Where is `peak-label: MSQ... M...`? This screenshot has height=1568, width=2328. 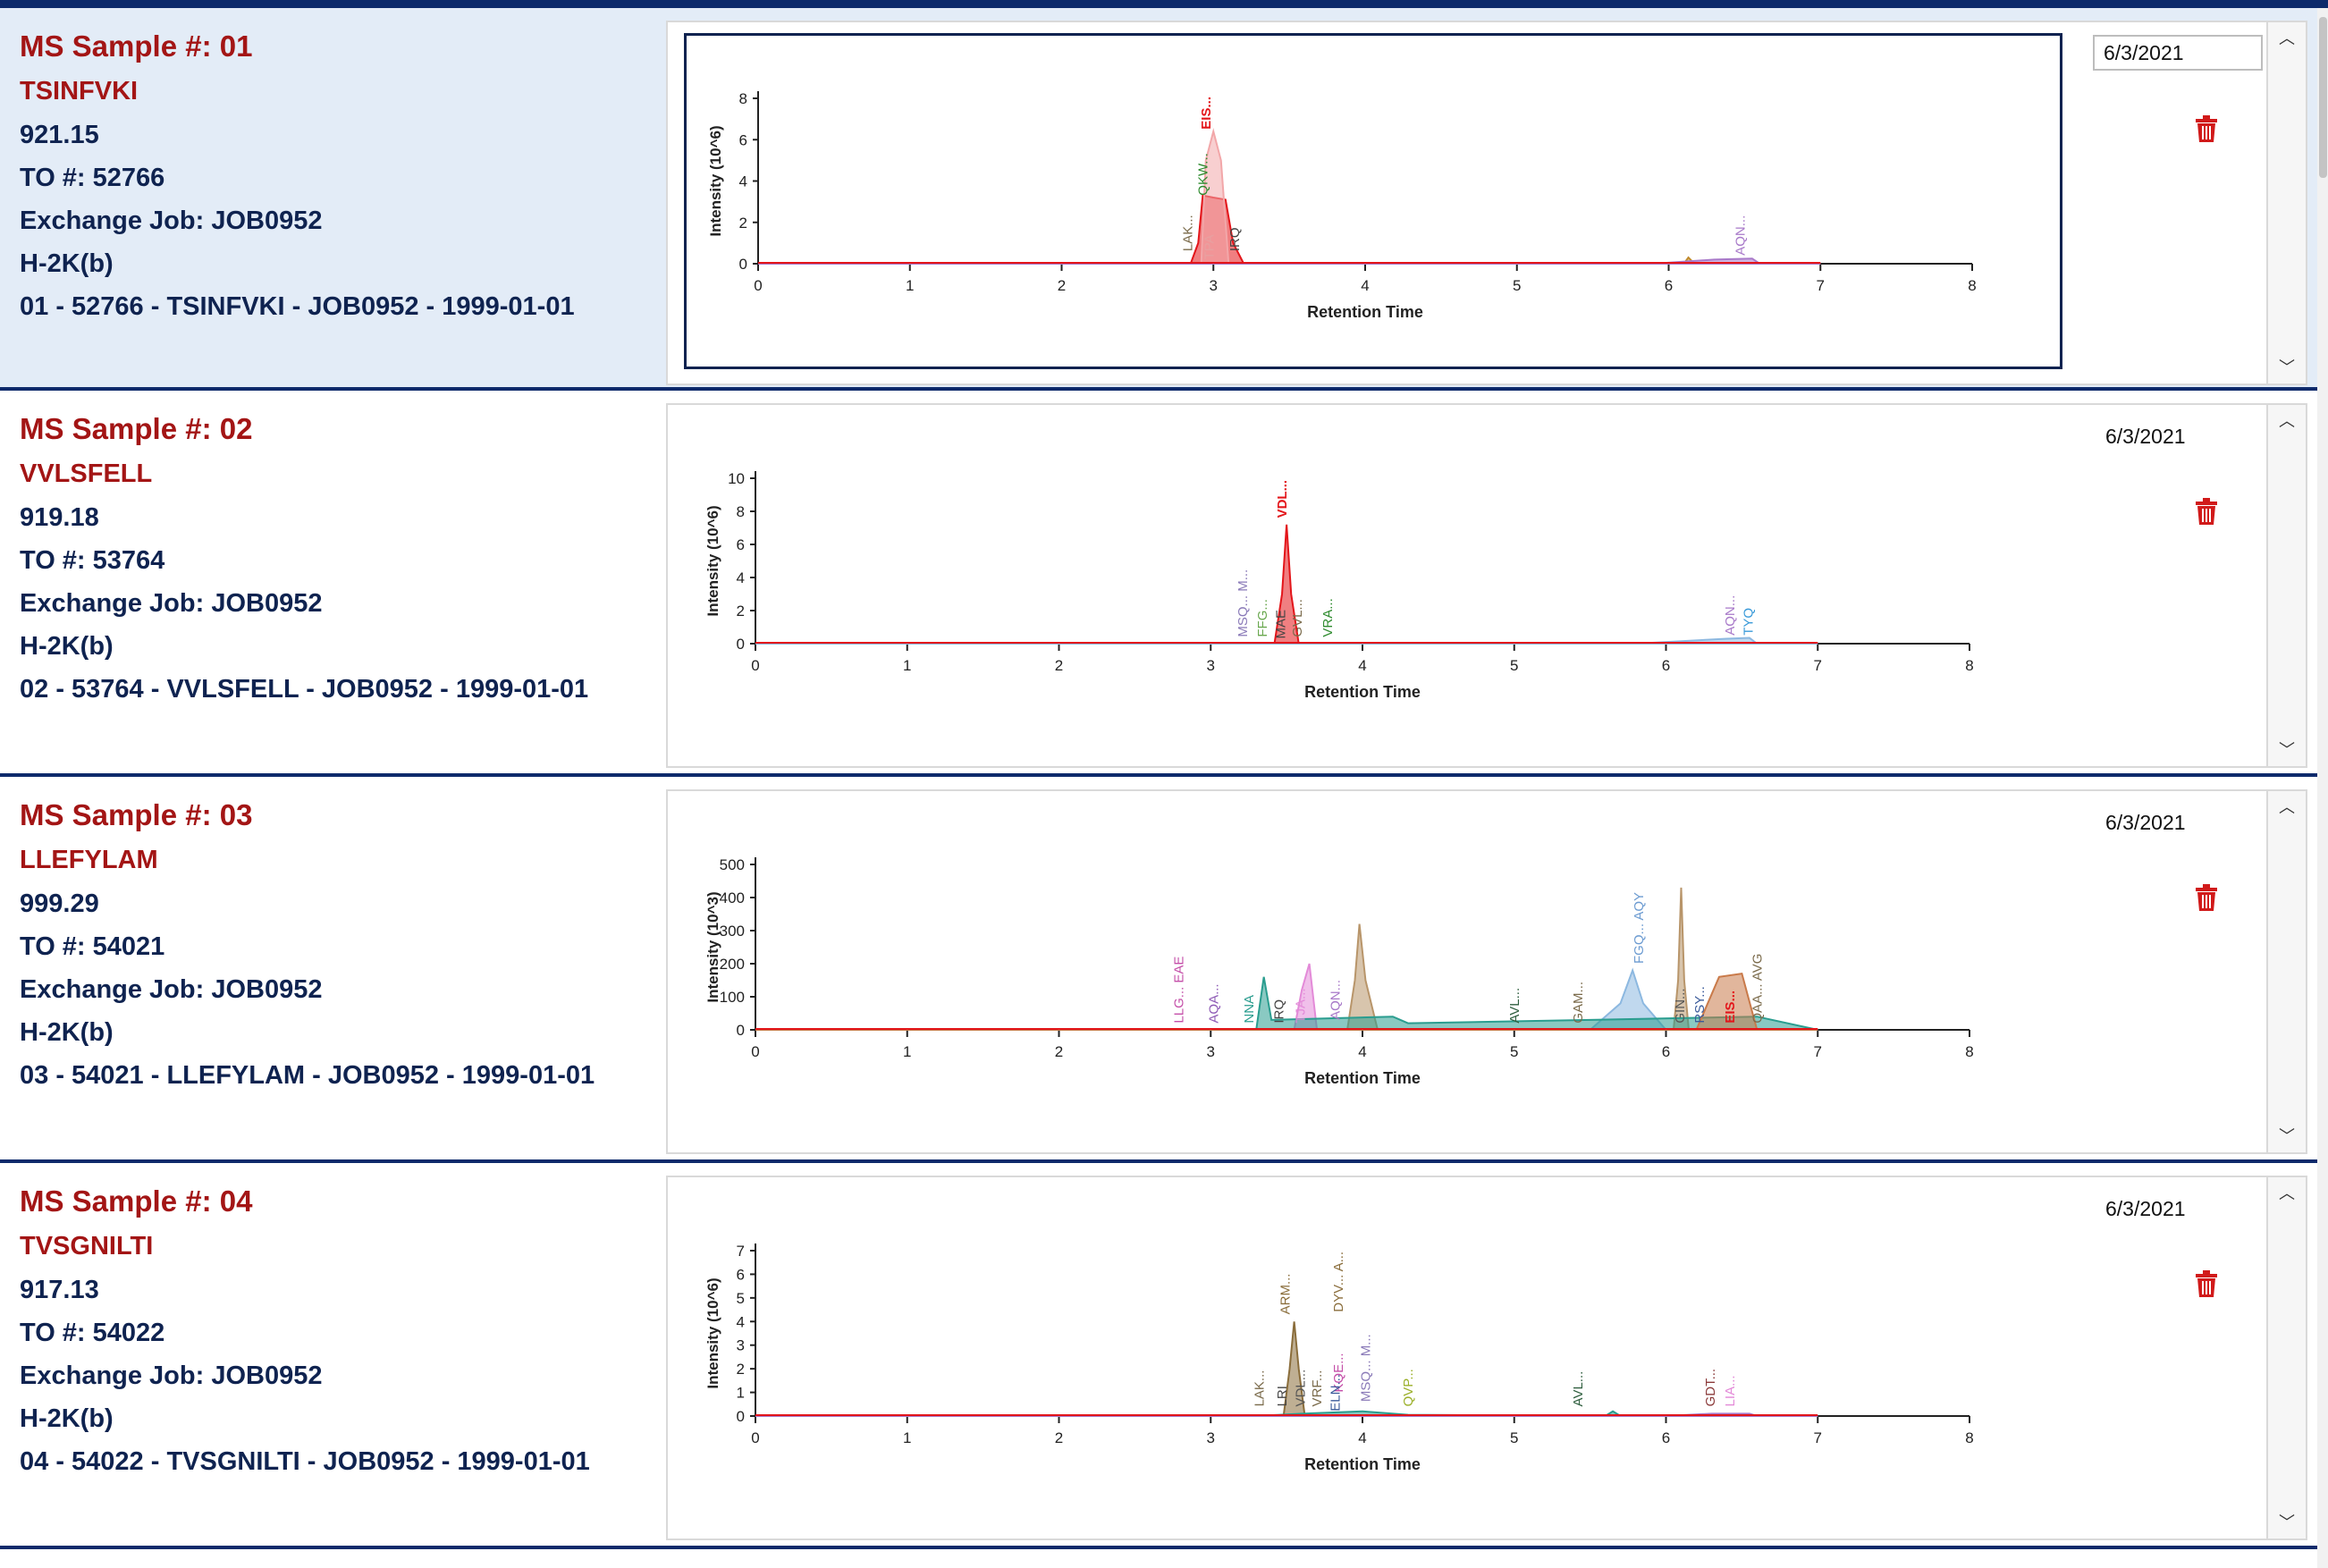
peak-label: MSQ... M... is located at coordinates (1365, 1368).